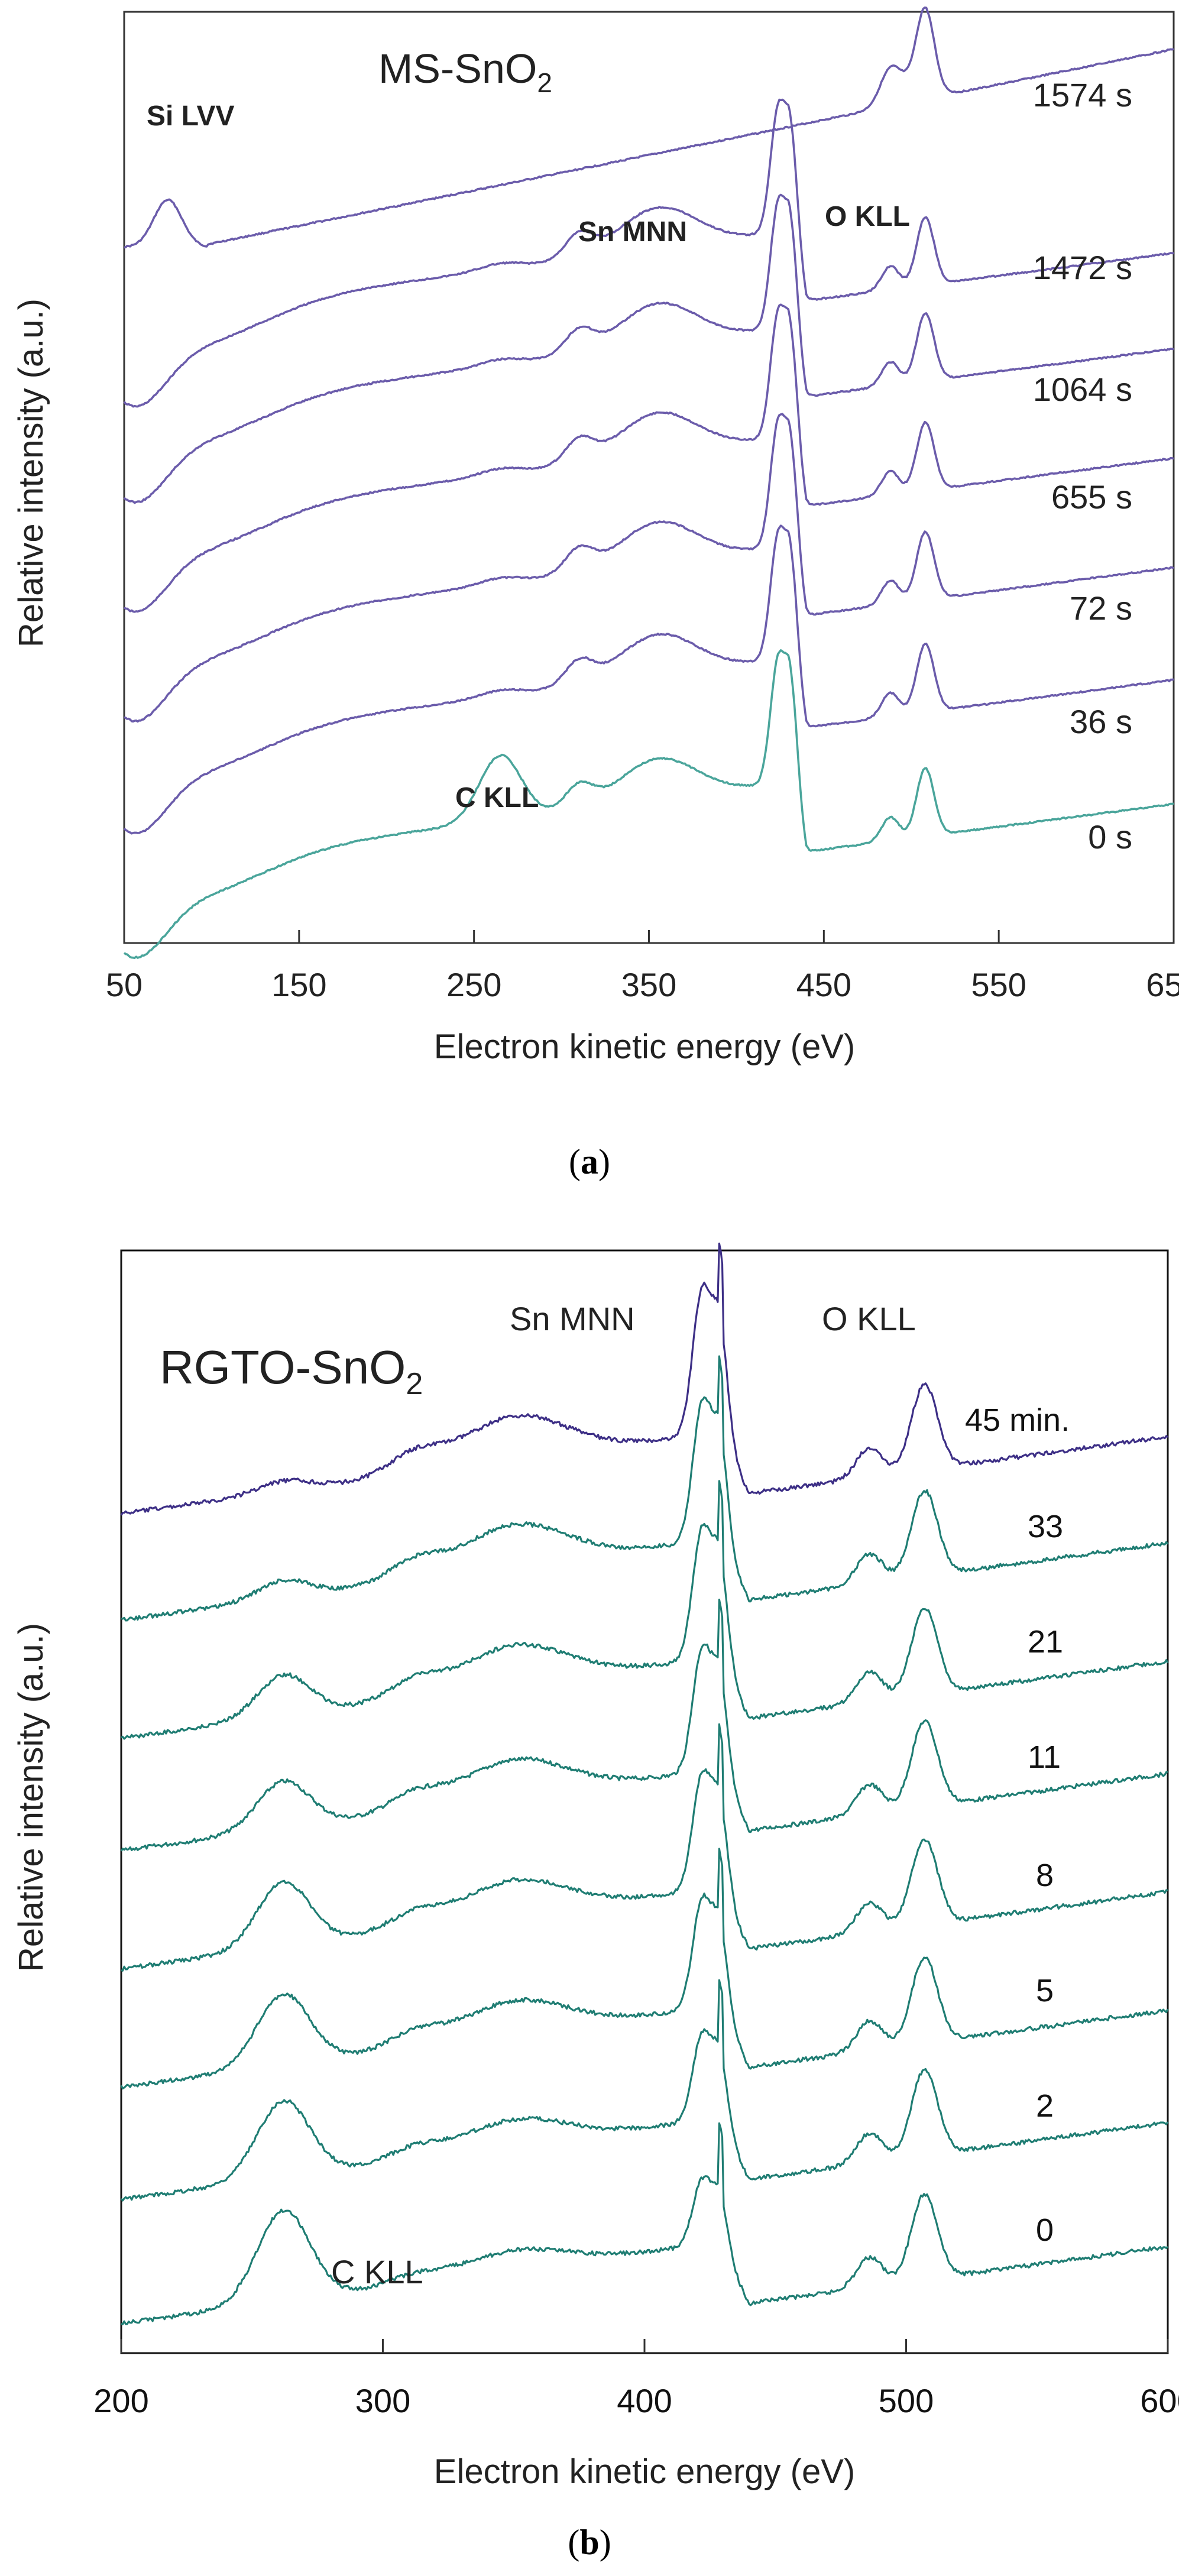 This screenshot has width=1179, height=2576. What do you see at coordinates (869, 1318) in the screenshot?
I see `annotation-o-kll-b: O KLL` at bounding box center [869, 1318].